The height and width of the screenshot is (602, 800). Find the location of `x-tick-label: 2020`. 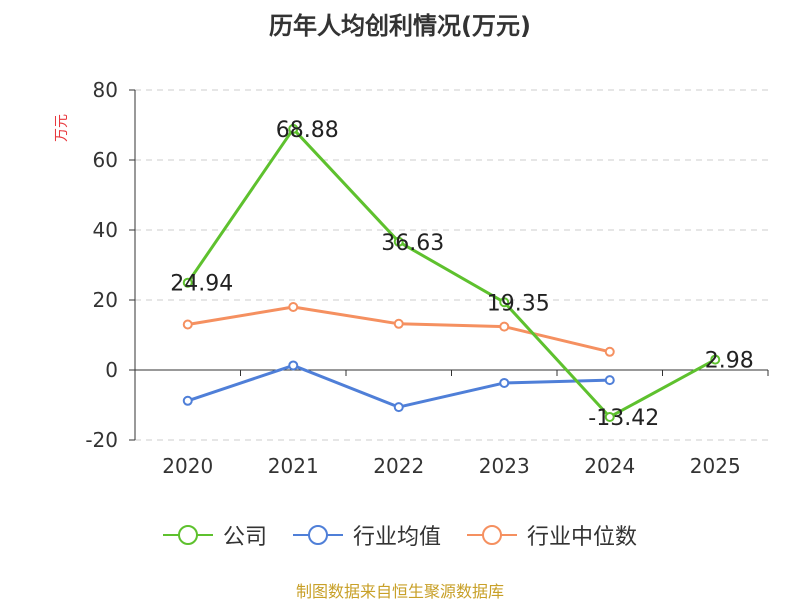

x-tick-label: 2020 is located at coordinates (187, 466).